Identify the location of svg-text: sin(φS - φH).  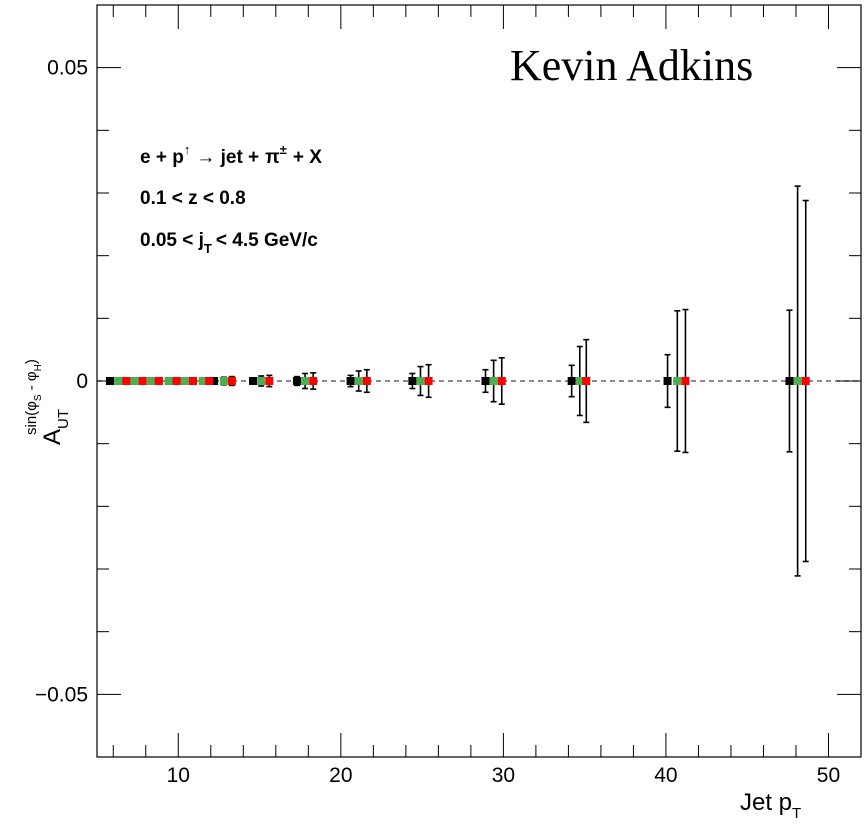
(33, 397).